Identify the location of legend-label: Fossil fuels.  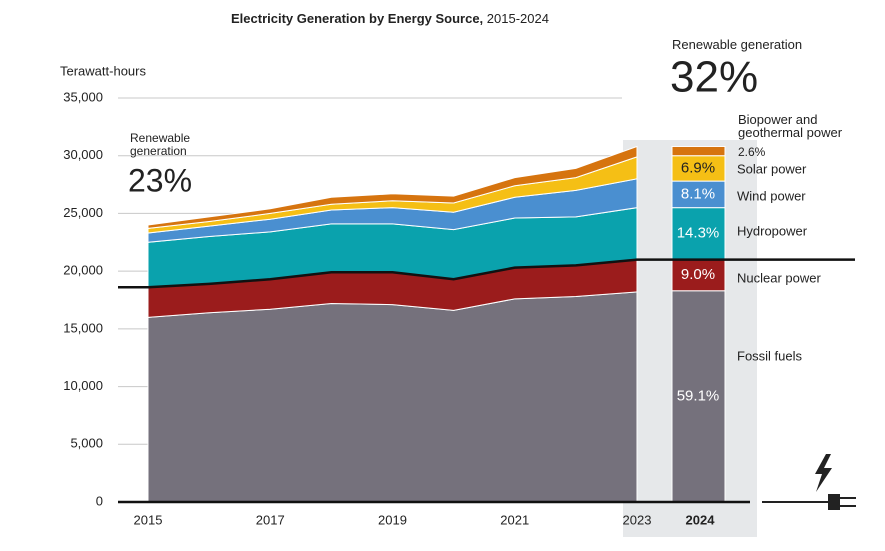
(770, 355).